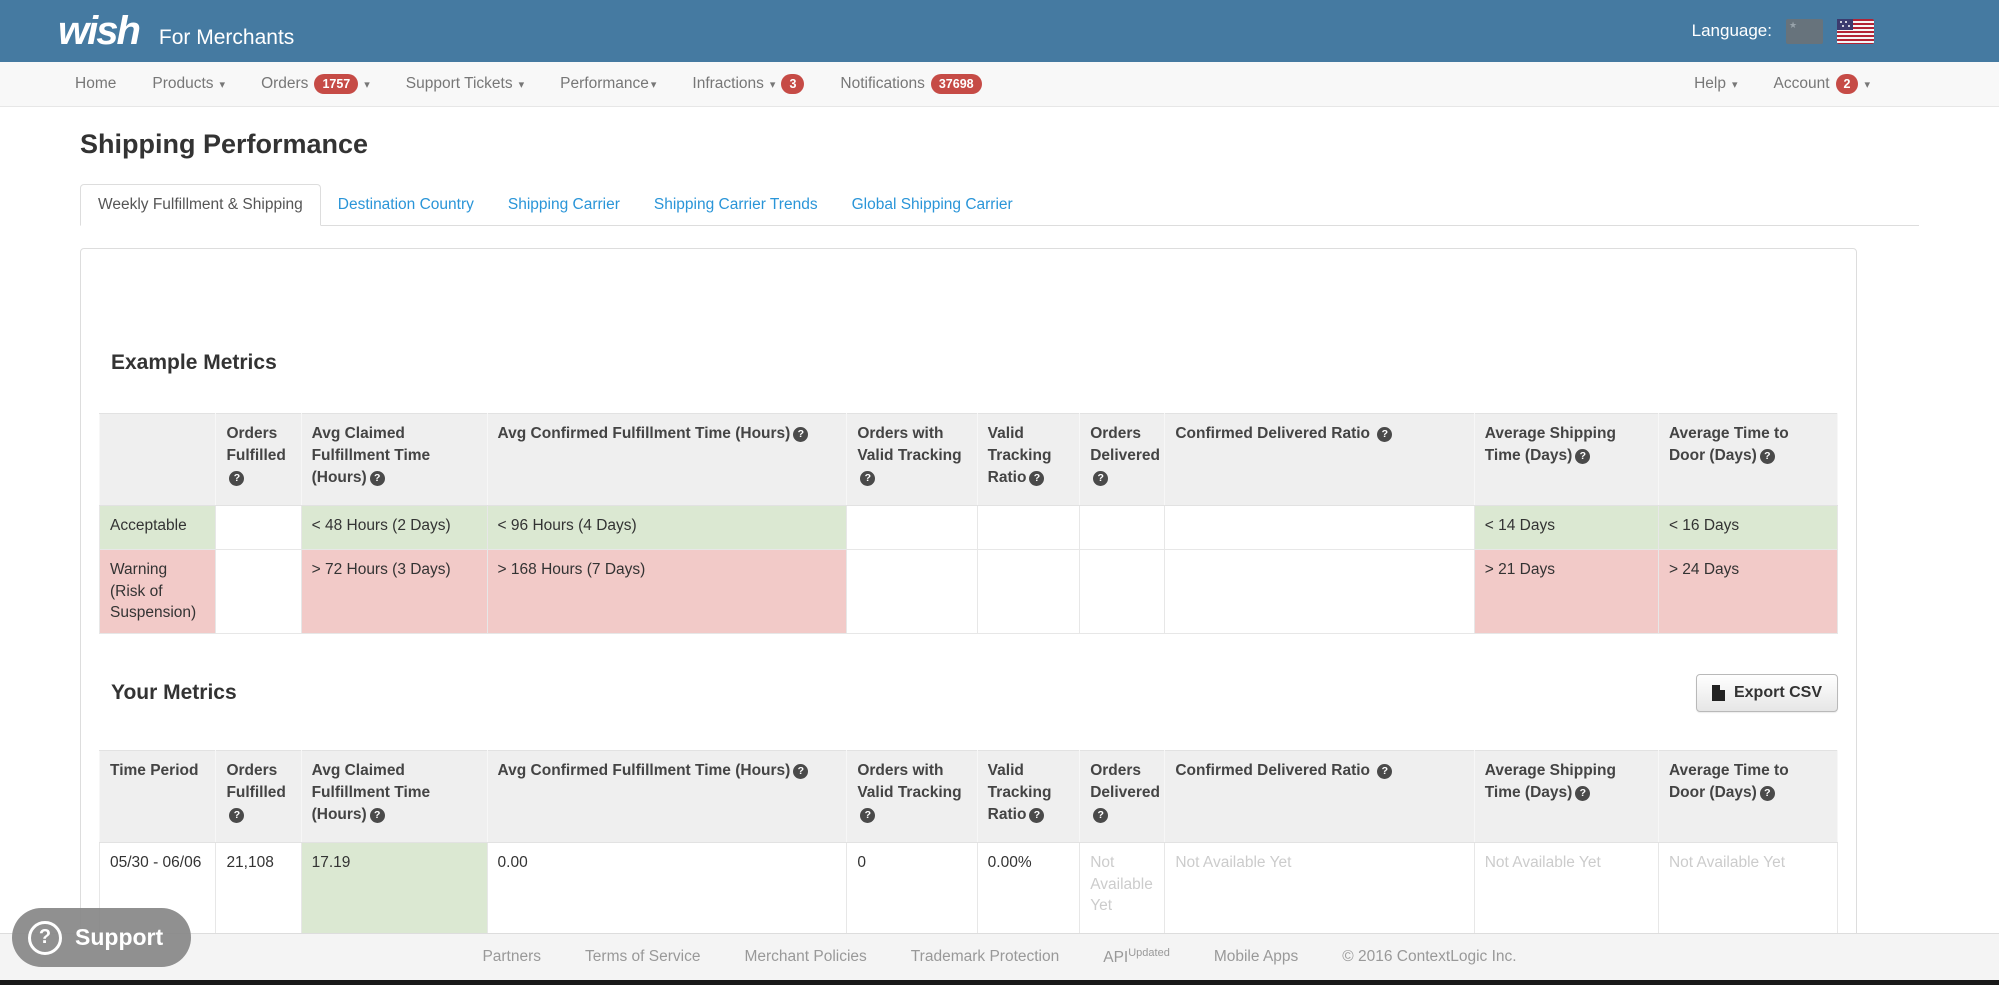 Image resolution: width=1999 pixels, height=985 pixels. I want to click on footer-link-mobile-apps: Mobile Apps, so click(1256, 956).